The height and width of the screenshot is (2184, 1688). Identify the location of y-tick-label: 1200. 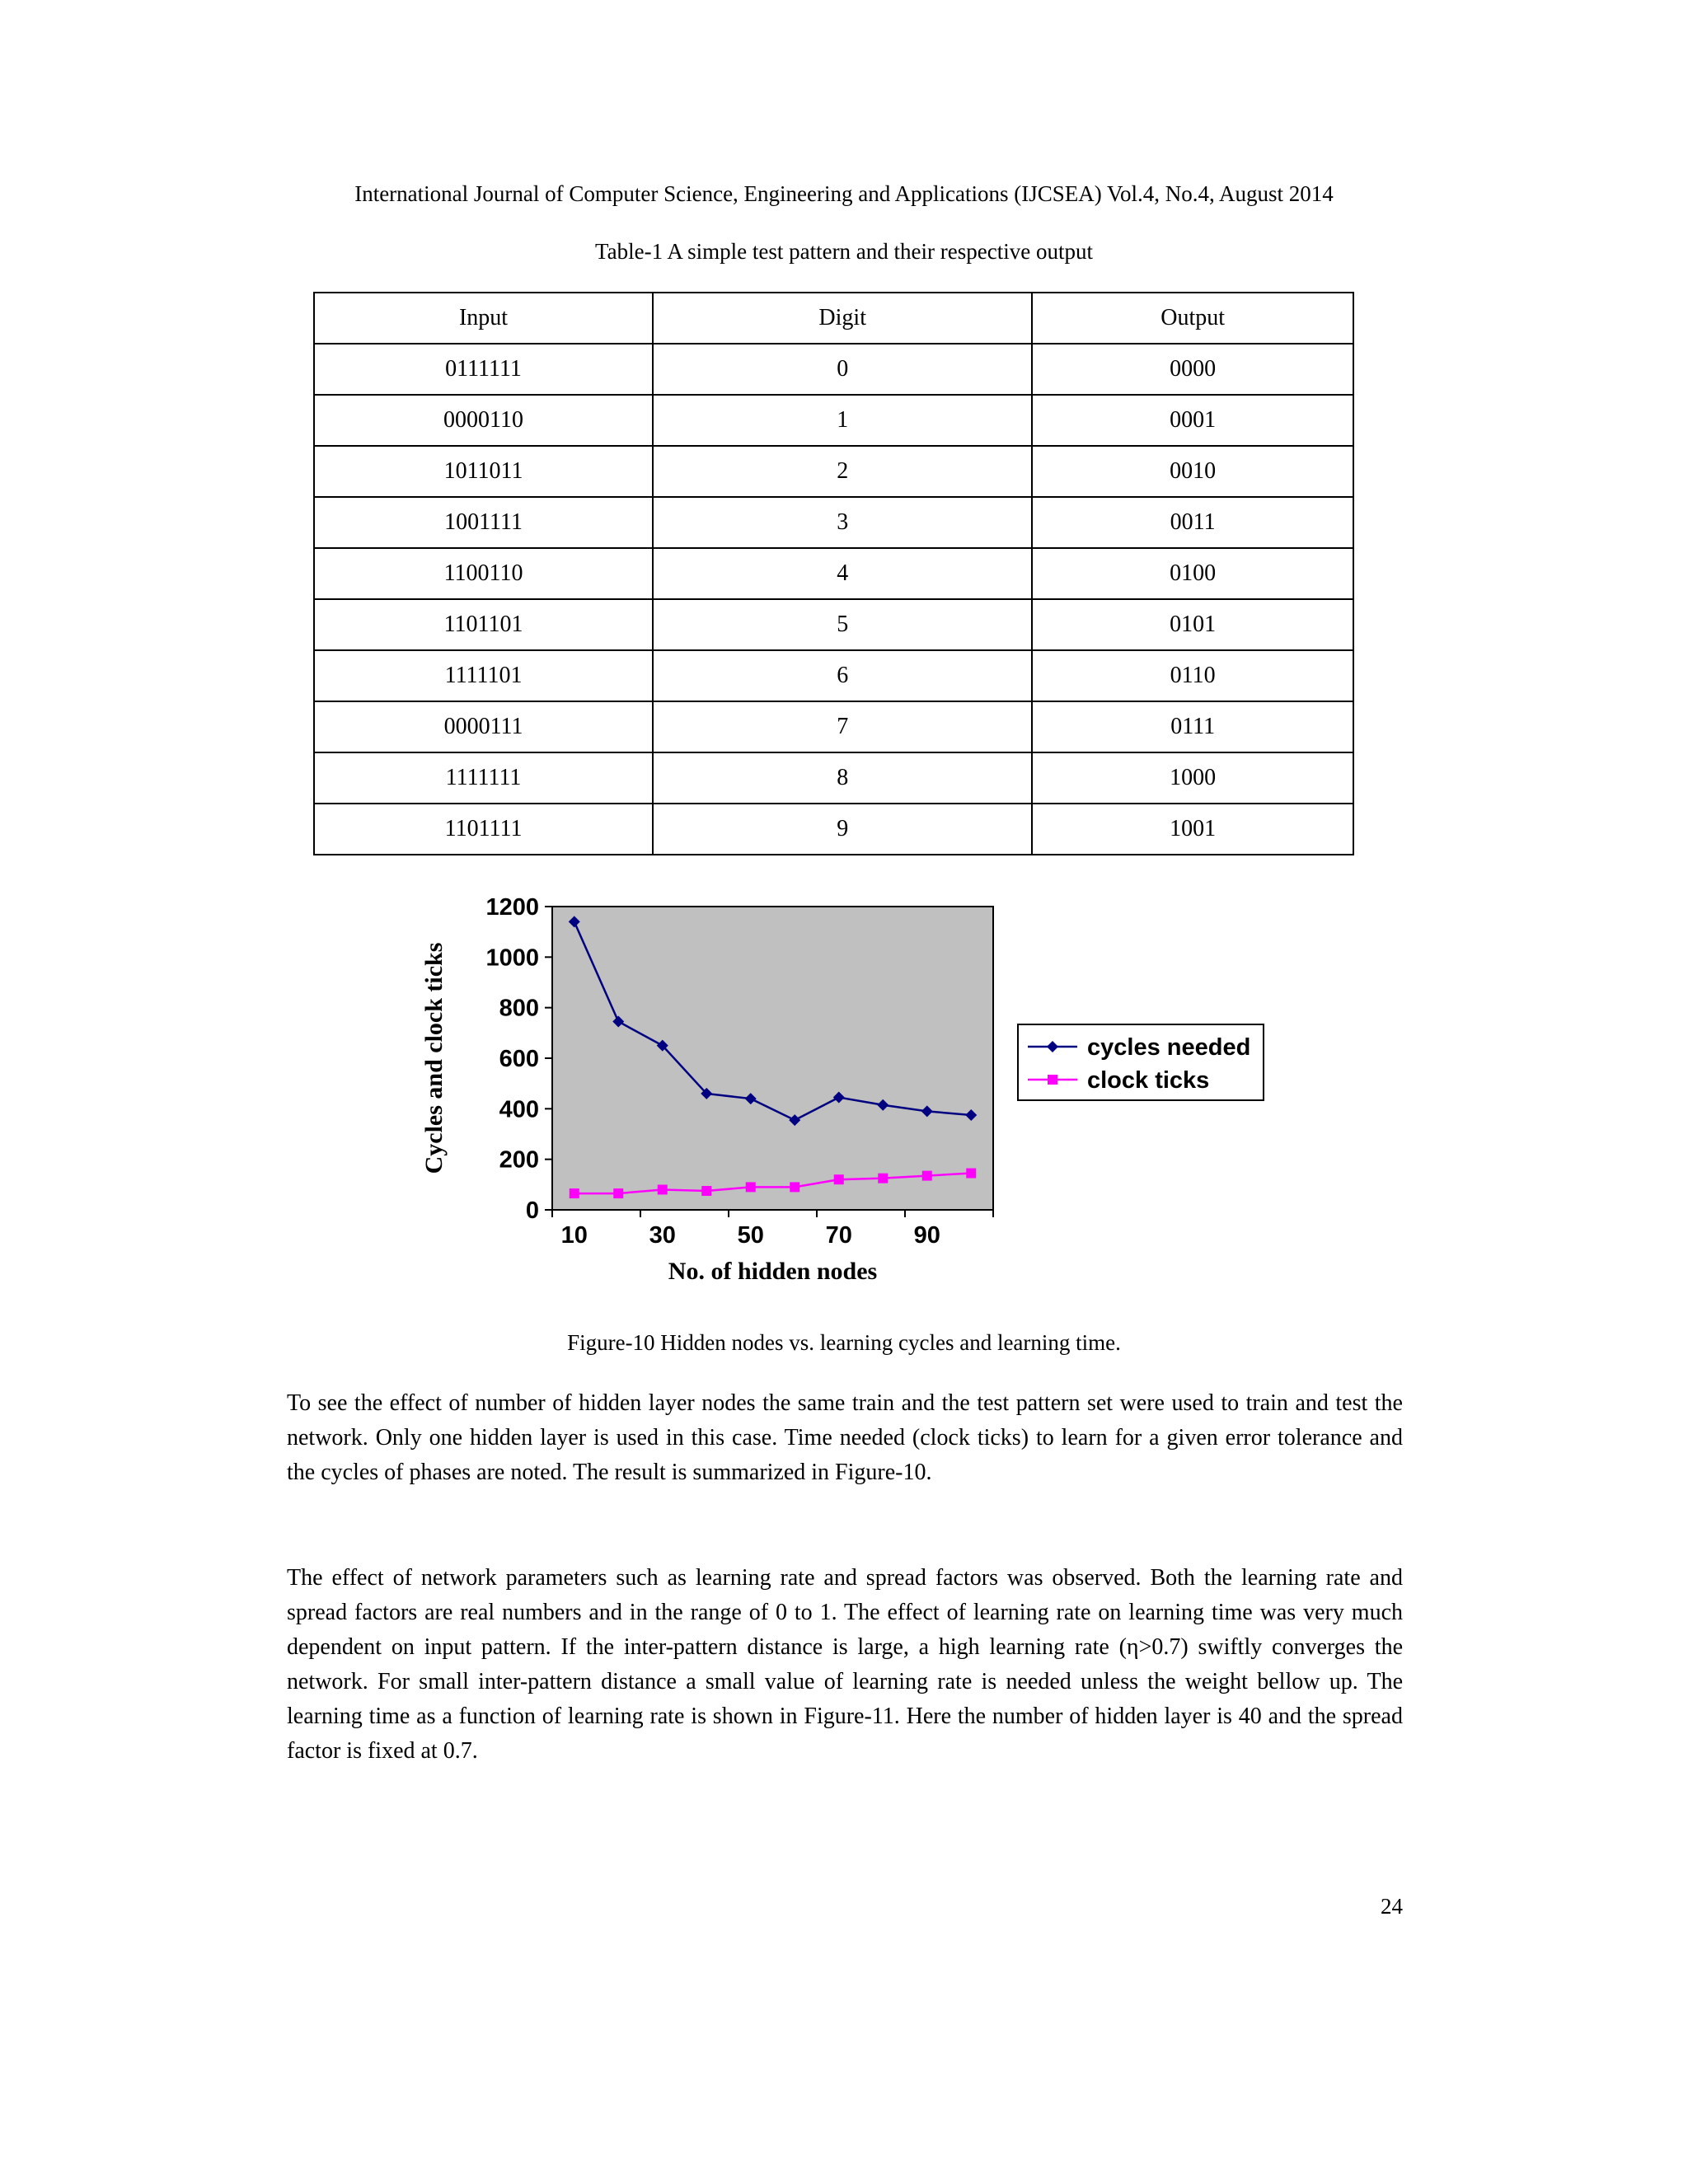
(512, 907).